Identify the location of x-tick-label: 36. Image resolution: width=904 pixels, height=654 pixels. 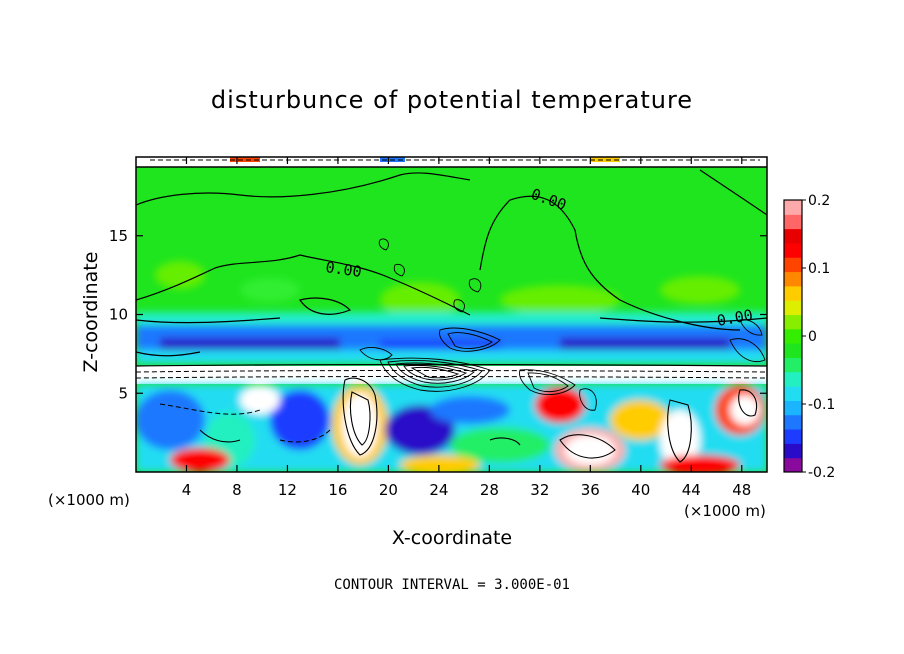
(590, 490).